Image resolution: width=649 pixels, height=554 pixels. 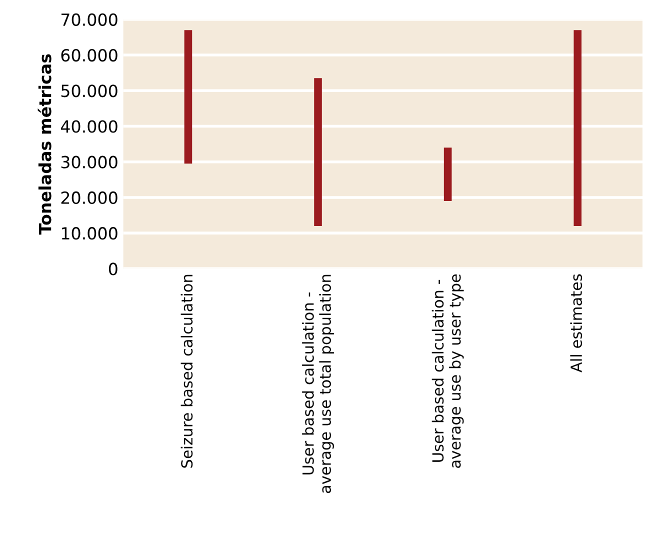 What do you see at coordinates (89, 55) in the screenshot?
I see `y-tick-label: 60.000` at bounding box center [89, 55].